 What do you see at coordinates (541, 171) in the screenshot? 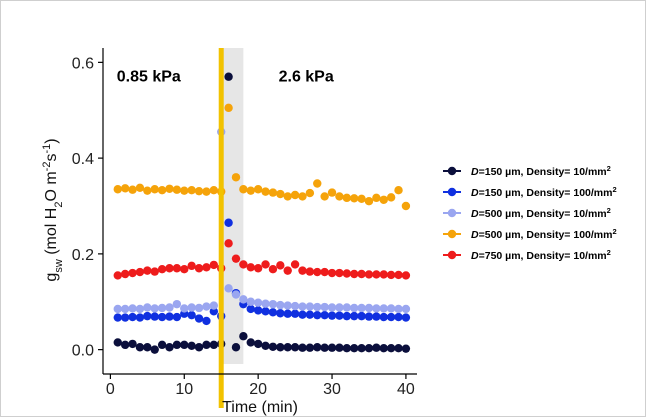
I see `legend-entry-label: D=150 µm, Density= 10/mm2` at bounding box center [541, 171].